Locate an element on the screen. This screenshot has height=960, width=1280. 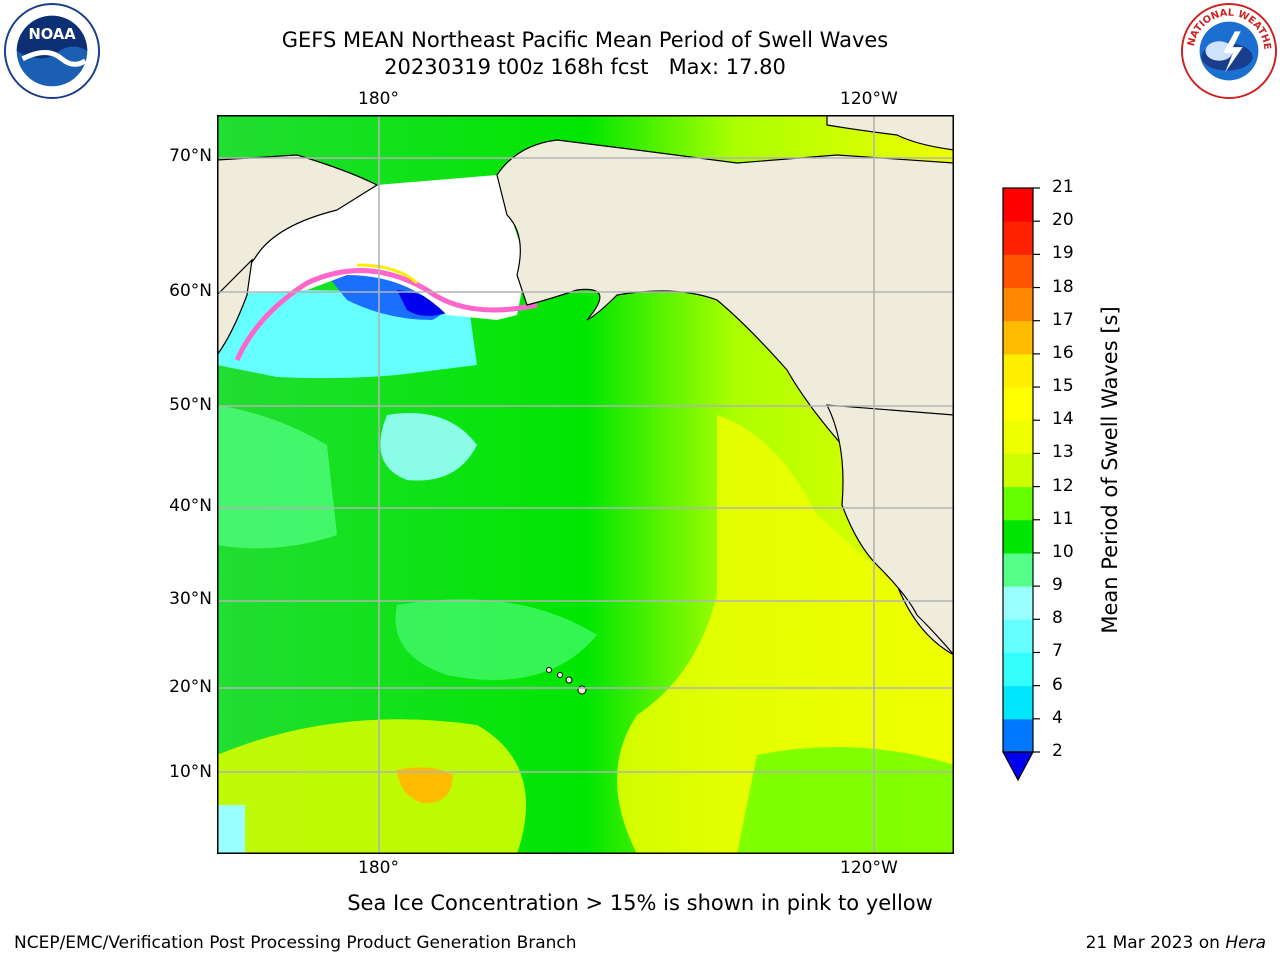
colorbar-tick-label: 12 is located at coordinates (1063, 485).